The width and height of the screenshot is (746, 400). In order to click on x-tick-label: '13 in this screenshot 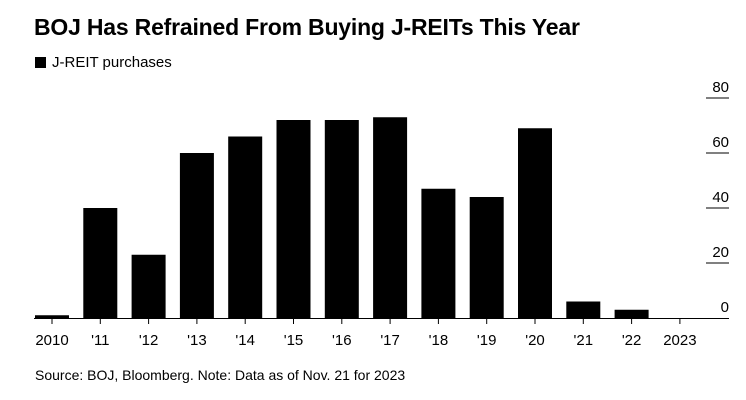, I will do `click(197, 340)`.